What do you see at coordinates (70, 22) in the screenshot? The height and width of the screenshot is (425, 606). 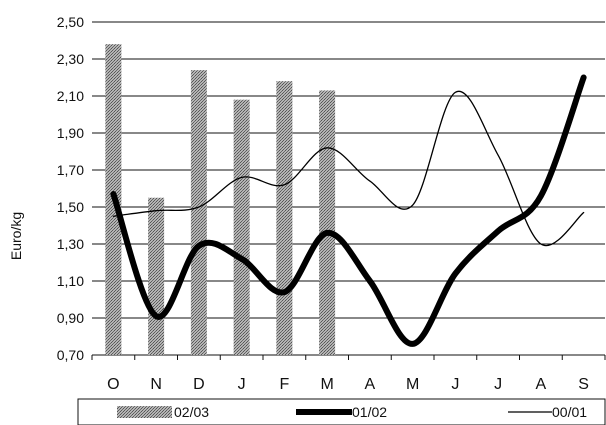 I see `y-tick-label: 2,50` at bounding box center [70, 22].